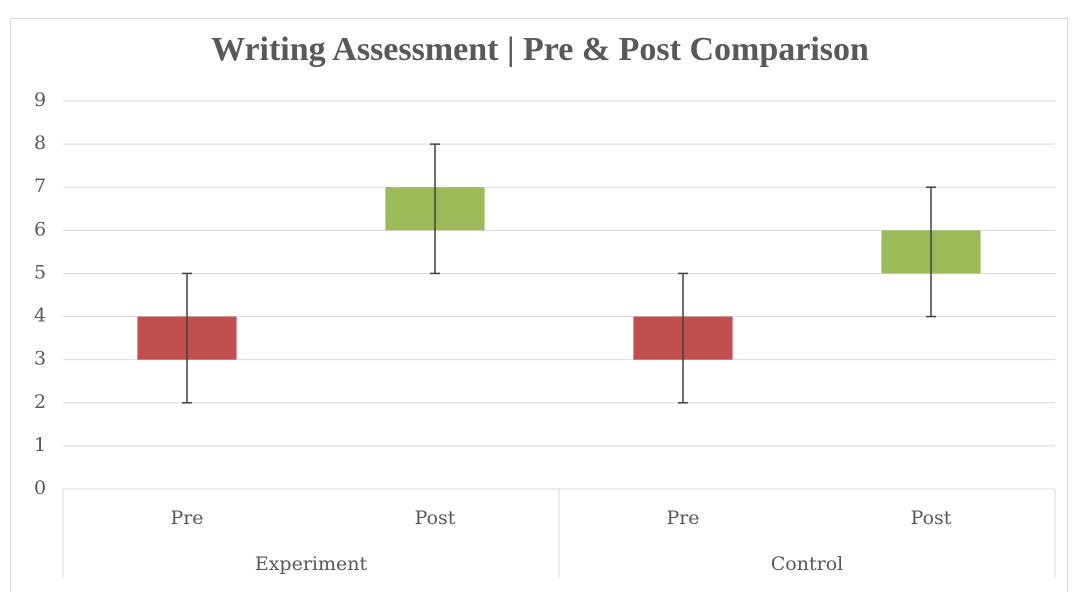 Image resolution: width=1078 pixels, height=592 pixels. I want to click on y-tick-label: 9, so click(40, 100).